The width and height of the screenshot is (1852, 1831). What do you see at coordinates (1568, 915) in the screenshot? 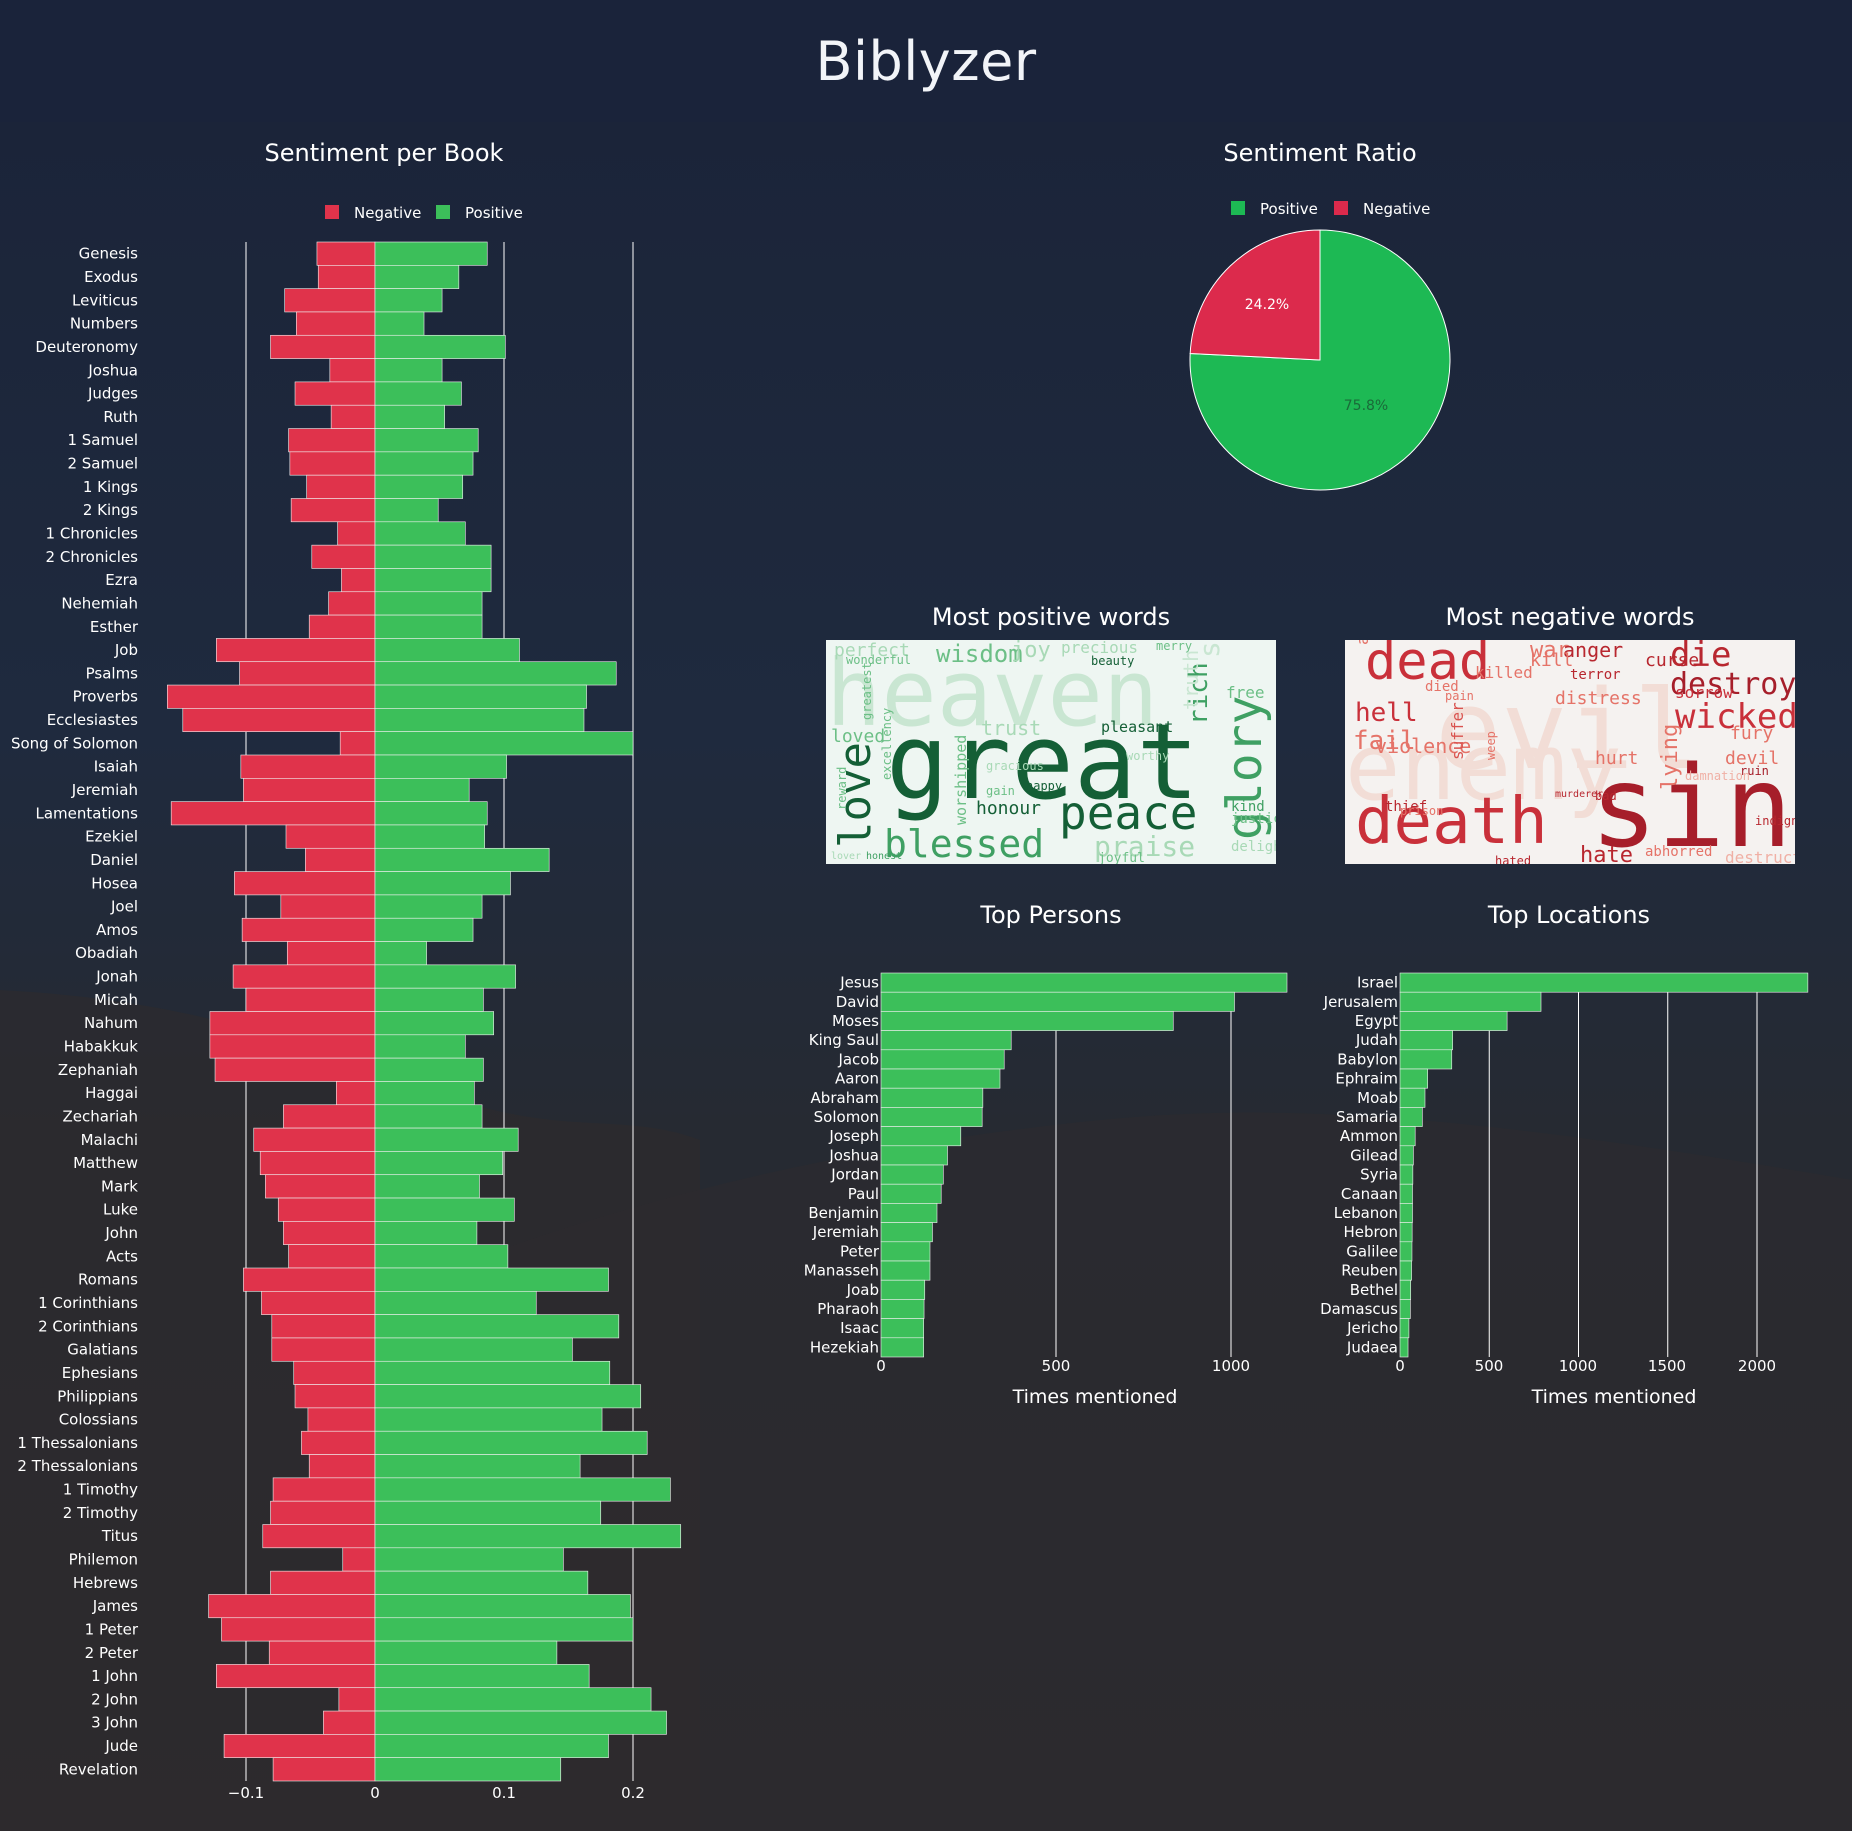
I see `locations-title: Top Locations` at bounding box center [1568, 915].